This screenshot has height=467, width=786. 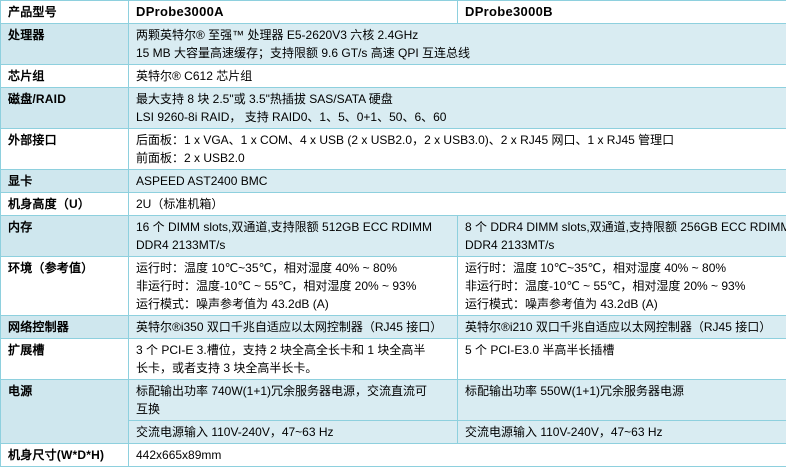 I want to click on power-a-line-1: 标配输出功率 740W(1+1)冗余服务器电源，交流直流可, so click(x=293, y=391).